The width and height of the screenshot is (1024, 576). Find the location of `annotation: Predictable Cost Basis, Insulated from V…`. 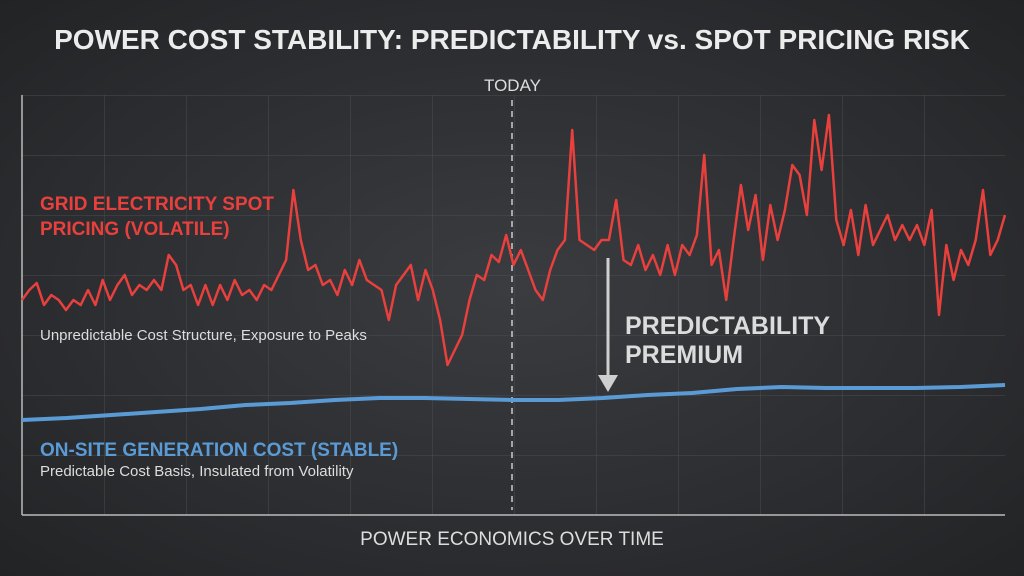

annotation: Predictable Cost Basis, Insulated from V… is located at coordinates (197, 471).